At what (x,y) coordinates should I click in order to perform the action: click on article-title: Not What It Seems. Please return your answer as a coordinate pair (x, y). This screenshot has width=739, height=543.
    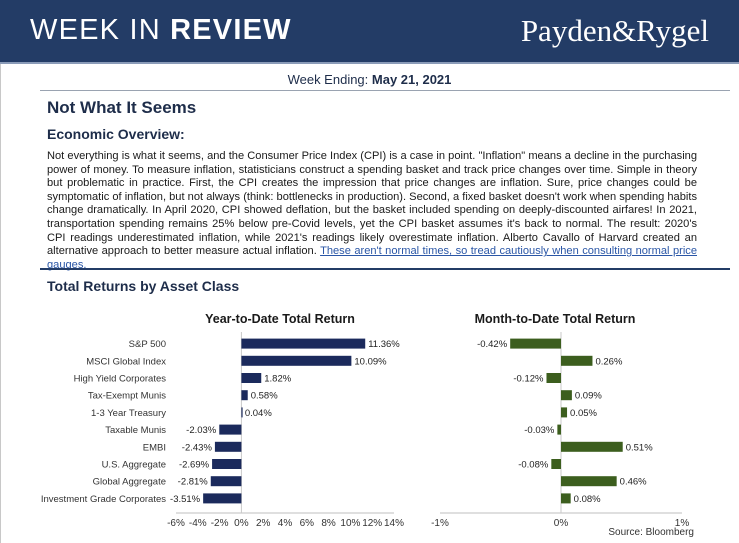
    Looking at the image, I should click on (122, 107).